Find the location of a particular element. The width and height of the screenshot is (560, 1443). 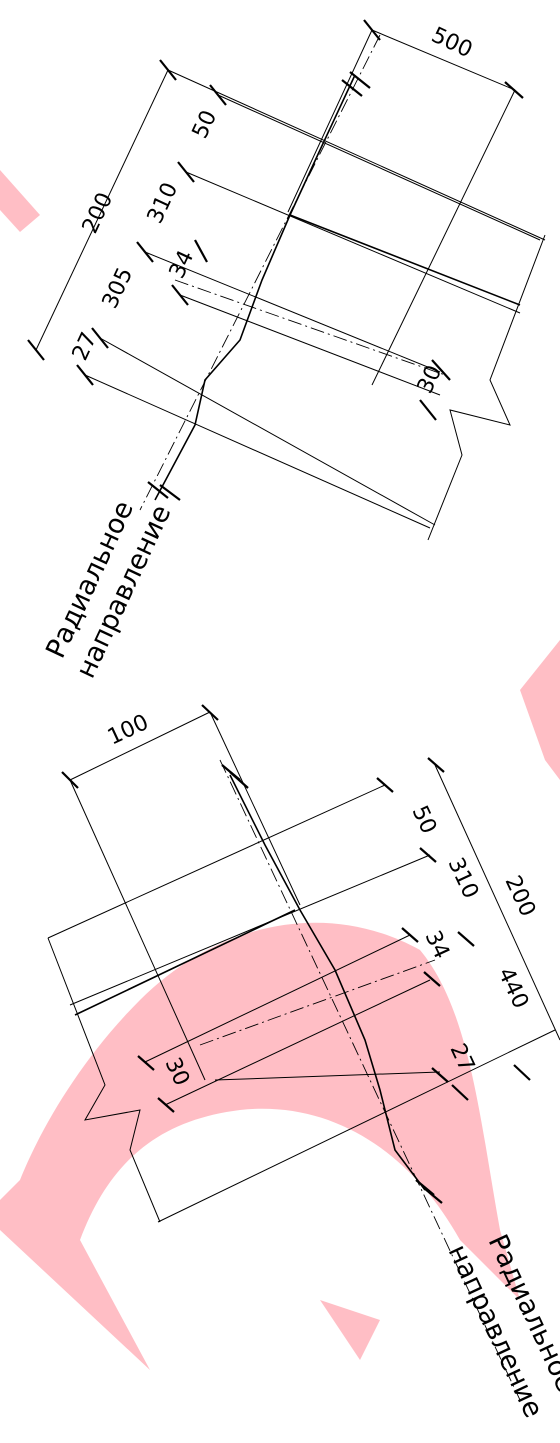

lower-flange is located at coordinates (185, 962).